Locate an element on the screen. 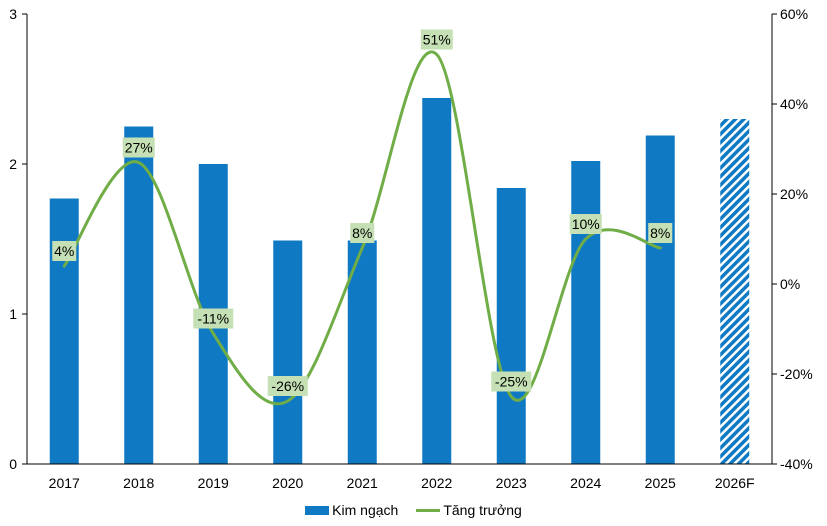 This screenshot has height=526, width=827. bar-2021 is located at coordinates (362, 352).